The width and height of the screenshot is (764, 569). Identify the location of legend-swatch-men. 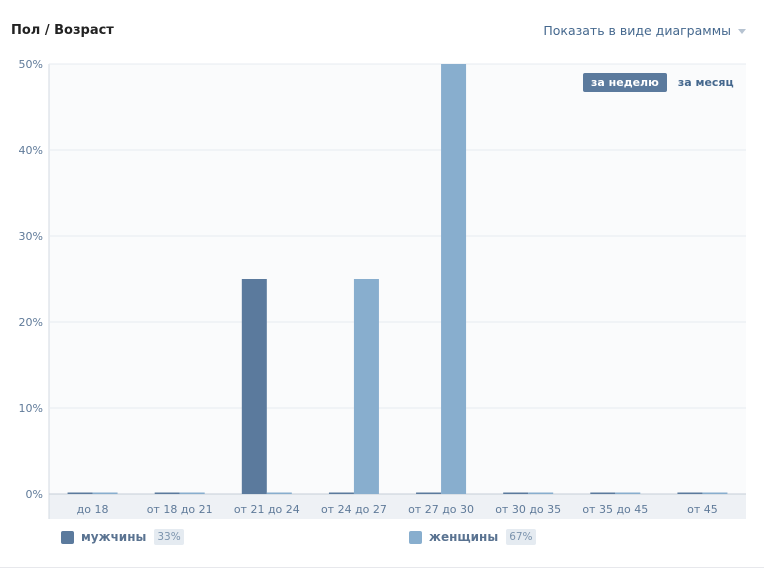
(67, 537).